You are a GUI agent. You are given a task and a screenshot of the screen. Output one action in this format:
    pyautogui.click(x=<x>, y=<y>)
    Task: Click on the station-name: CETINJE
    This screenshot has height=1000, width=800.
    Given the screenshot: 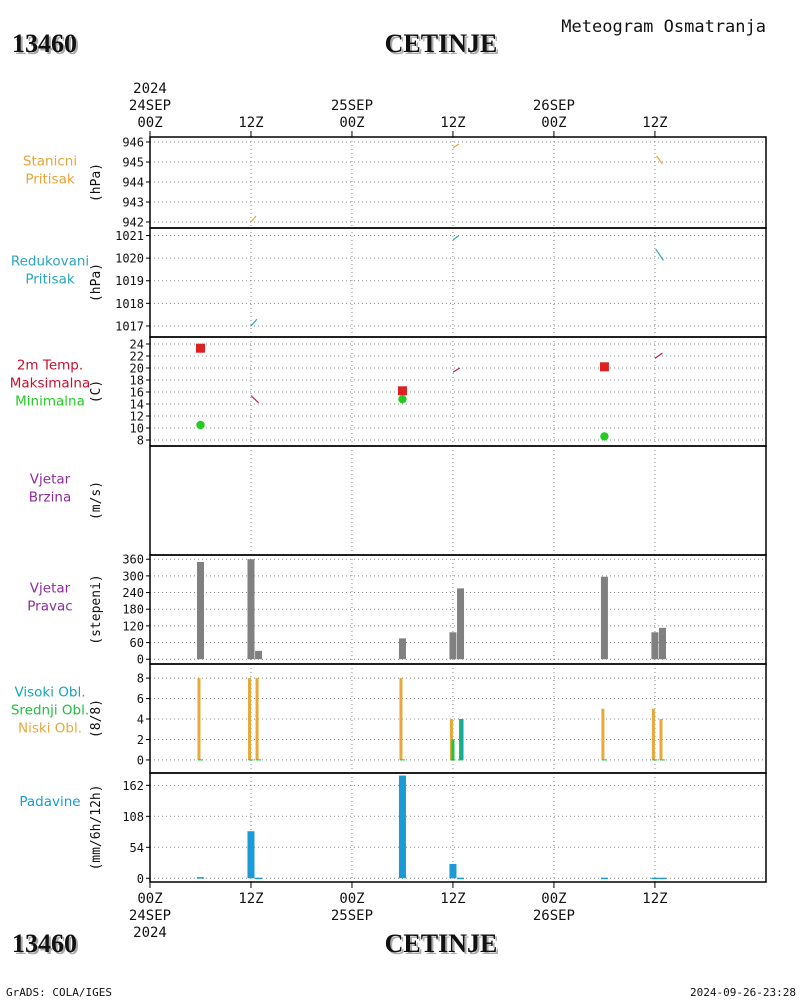 What is the action you would take?
    pyautogui.click(x=441, y=43)
    